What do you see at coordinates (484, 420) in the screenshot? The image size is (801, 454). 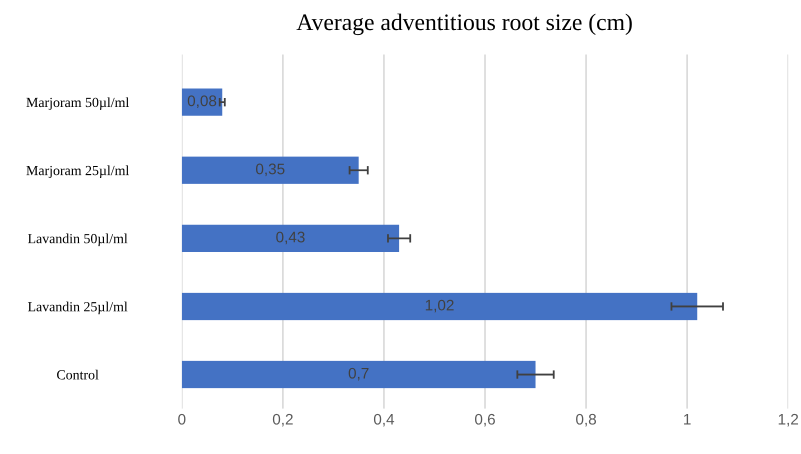 I see `x-tick-label: 0,6` at bounding box center [484, 420].